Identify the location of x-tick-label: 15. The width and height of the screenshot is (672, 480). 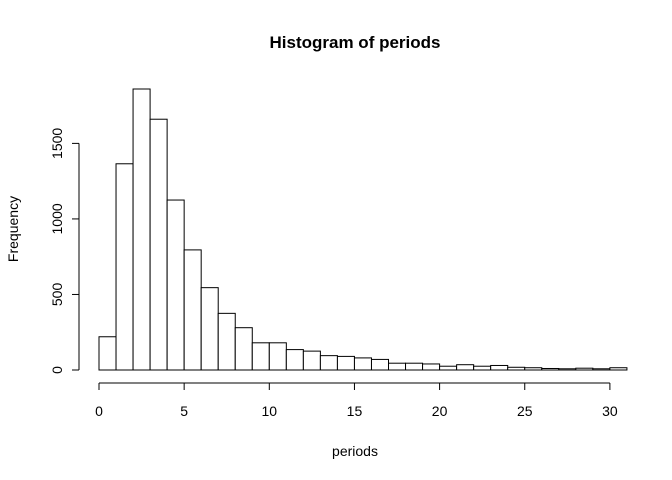
(355, 411).